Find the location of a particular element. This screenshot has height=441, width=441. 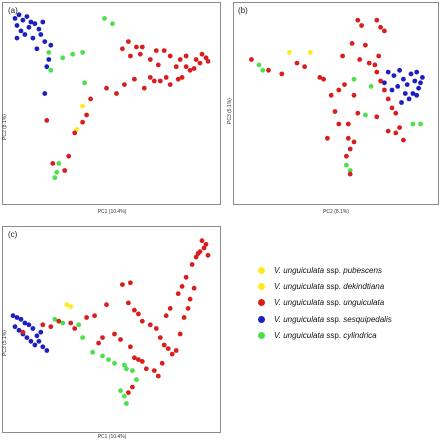

panel-a-xlabel: PC1 (10.4%) is located at coordinates (112, 212).